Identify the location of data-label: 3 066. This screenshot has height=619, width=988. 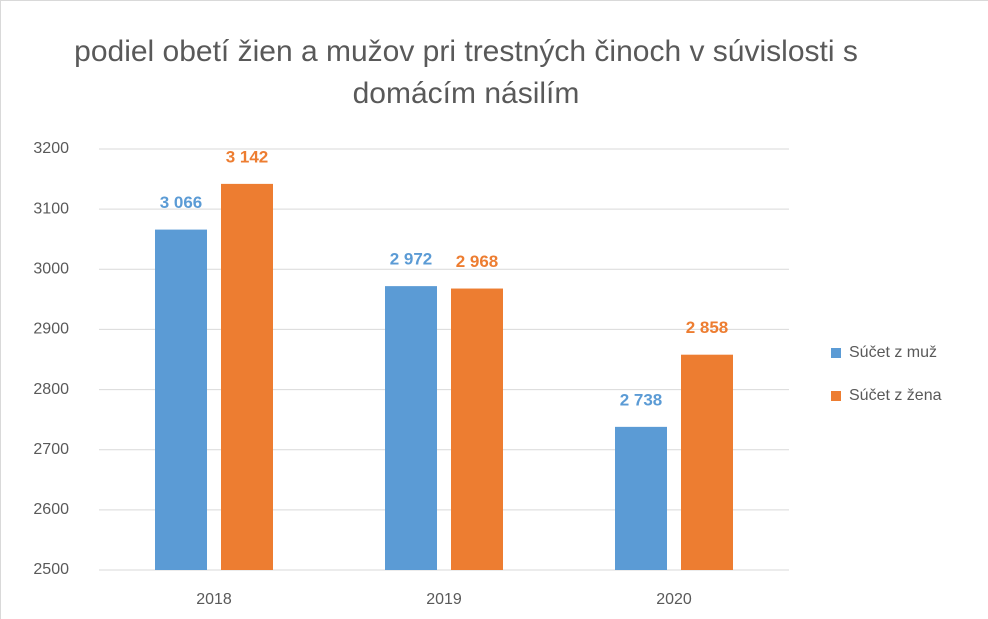
(181, 202).